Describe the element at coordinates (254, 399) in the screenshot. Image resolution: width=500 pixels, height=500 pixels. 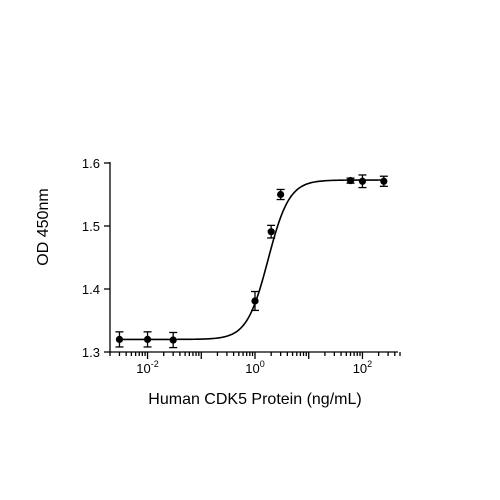
I see `x-axis-title: Human CDK5 Protein (ng/mL)` at that location.